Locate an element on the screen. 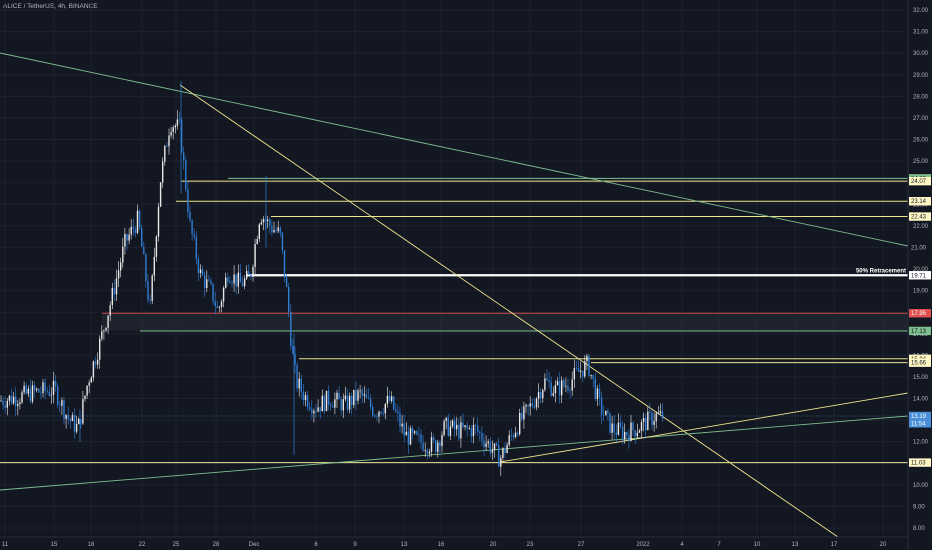  interval-label: 4h is located at coordinates (61, 6).